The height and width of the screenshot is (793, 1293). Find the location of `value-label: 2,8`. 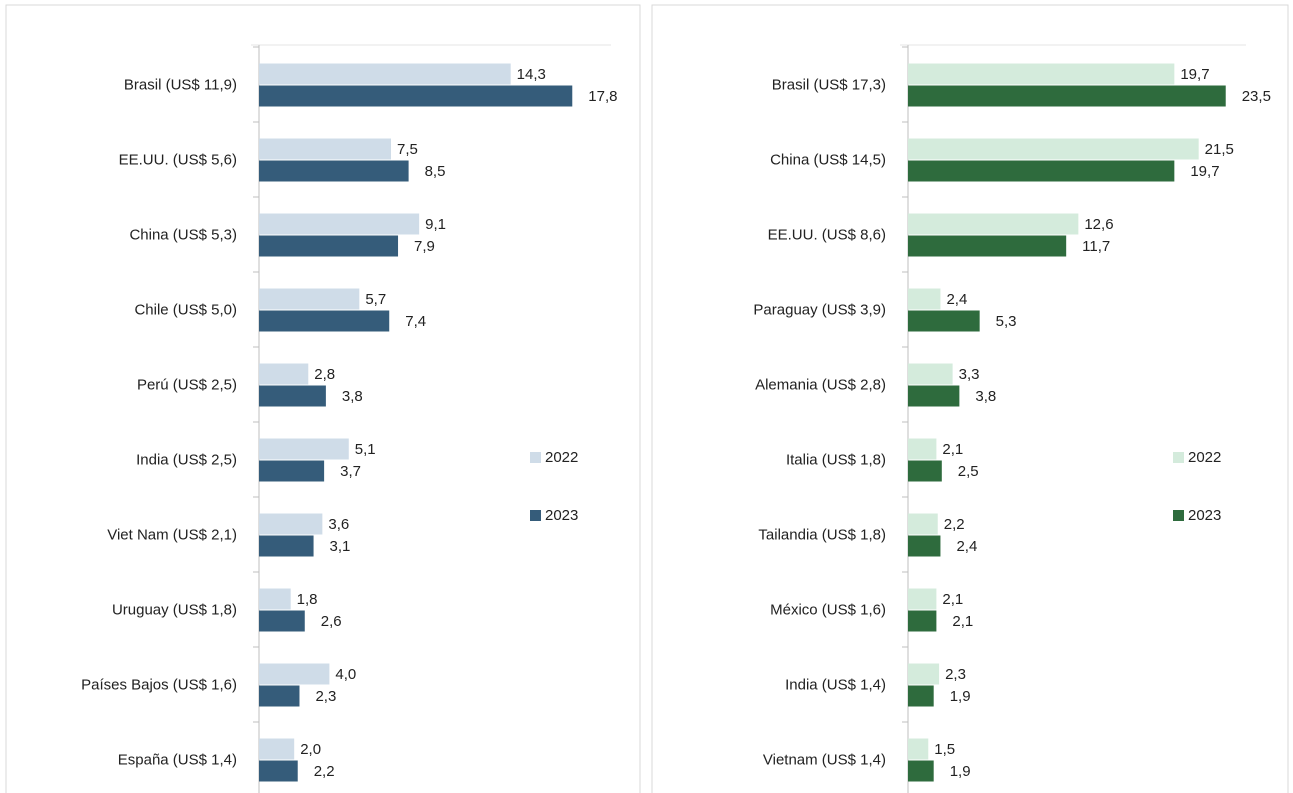

value-label: 2,8 is located at coordinates (324, 374).